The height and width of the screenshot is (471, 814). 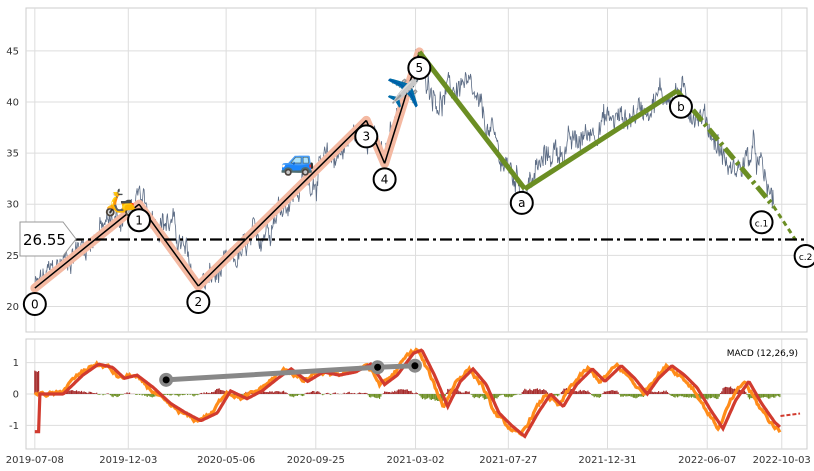 I want to click on correction-segment-b-c1, so click(x=725, y=148).